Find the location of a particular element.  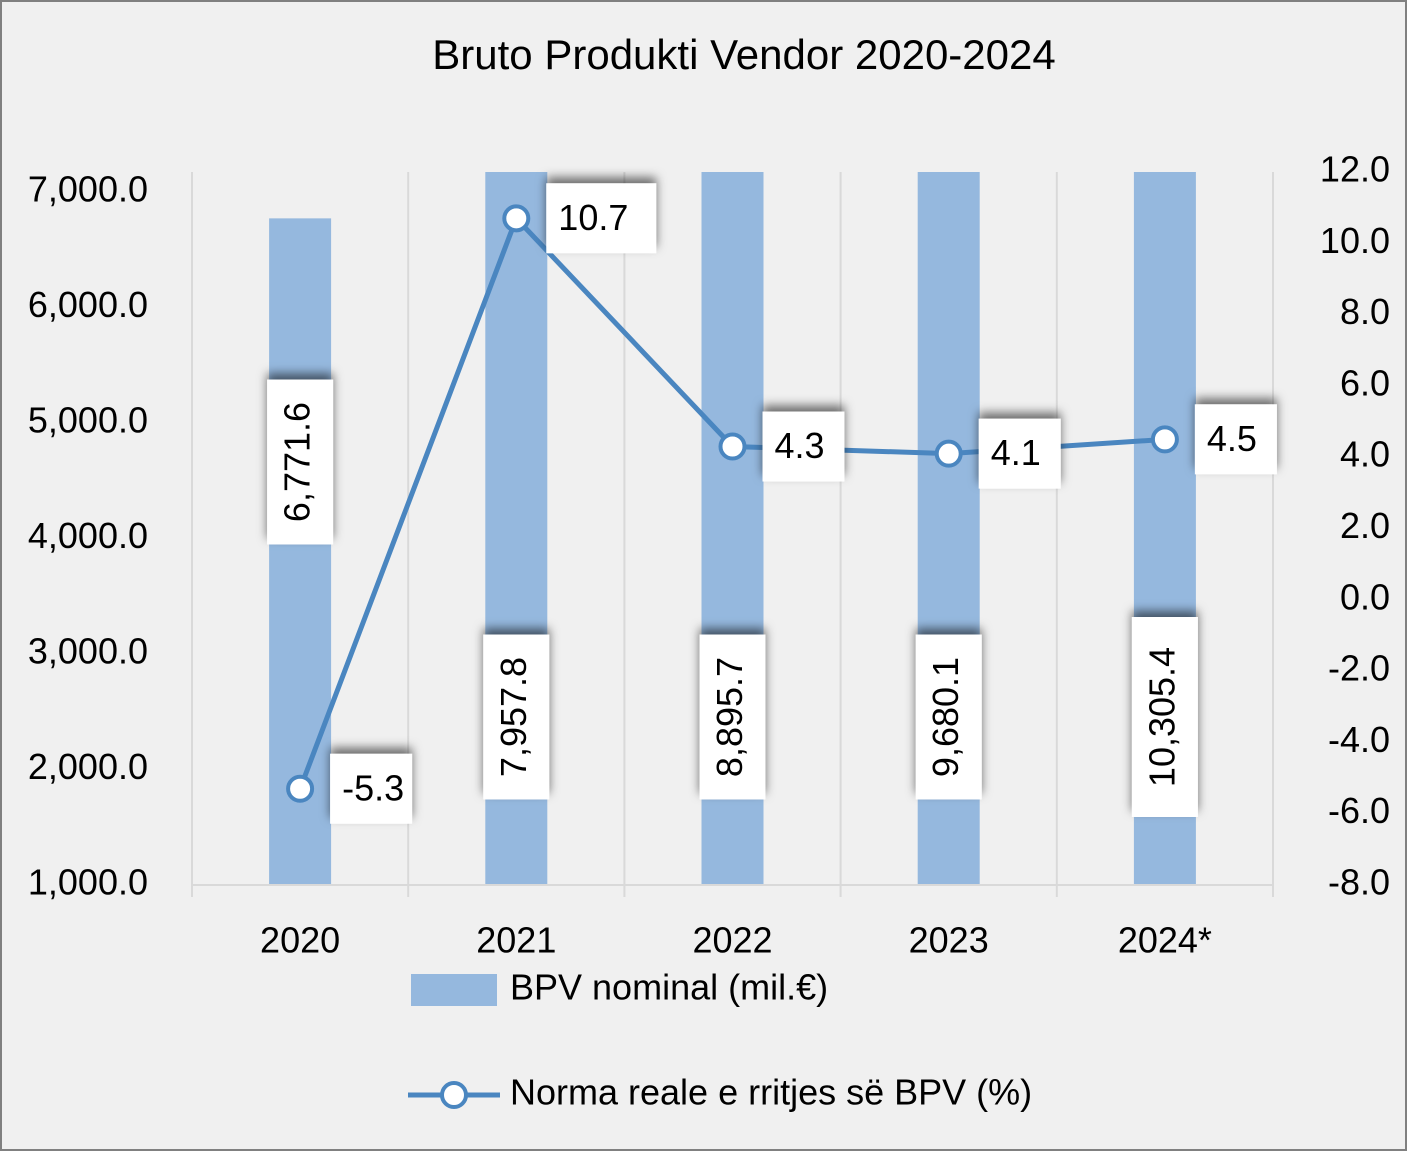

y-tick-label: 2,000.0 is located at coordinates (88, 766).